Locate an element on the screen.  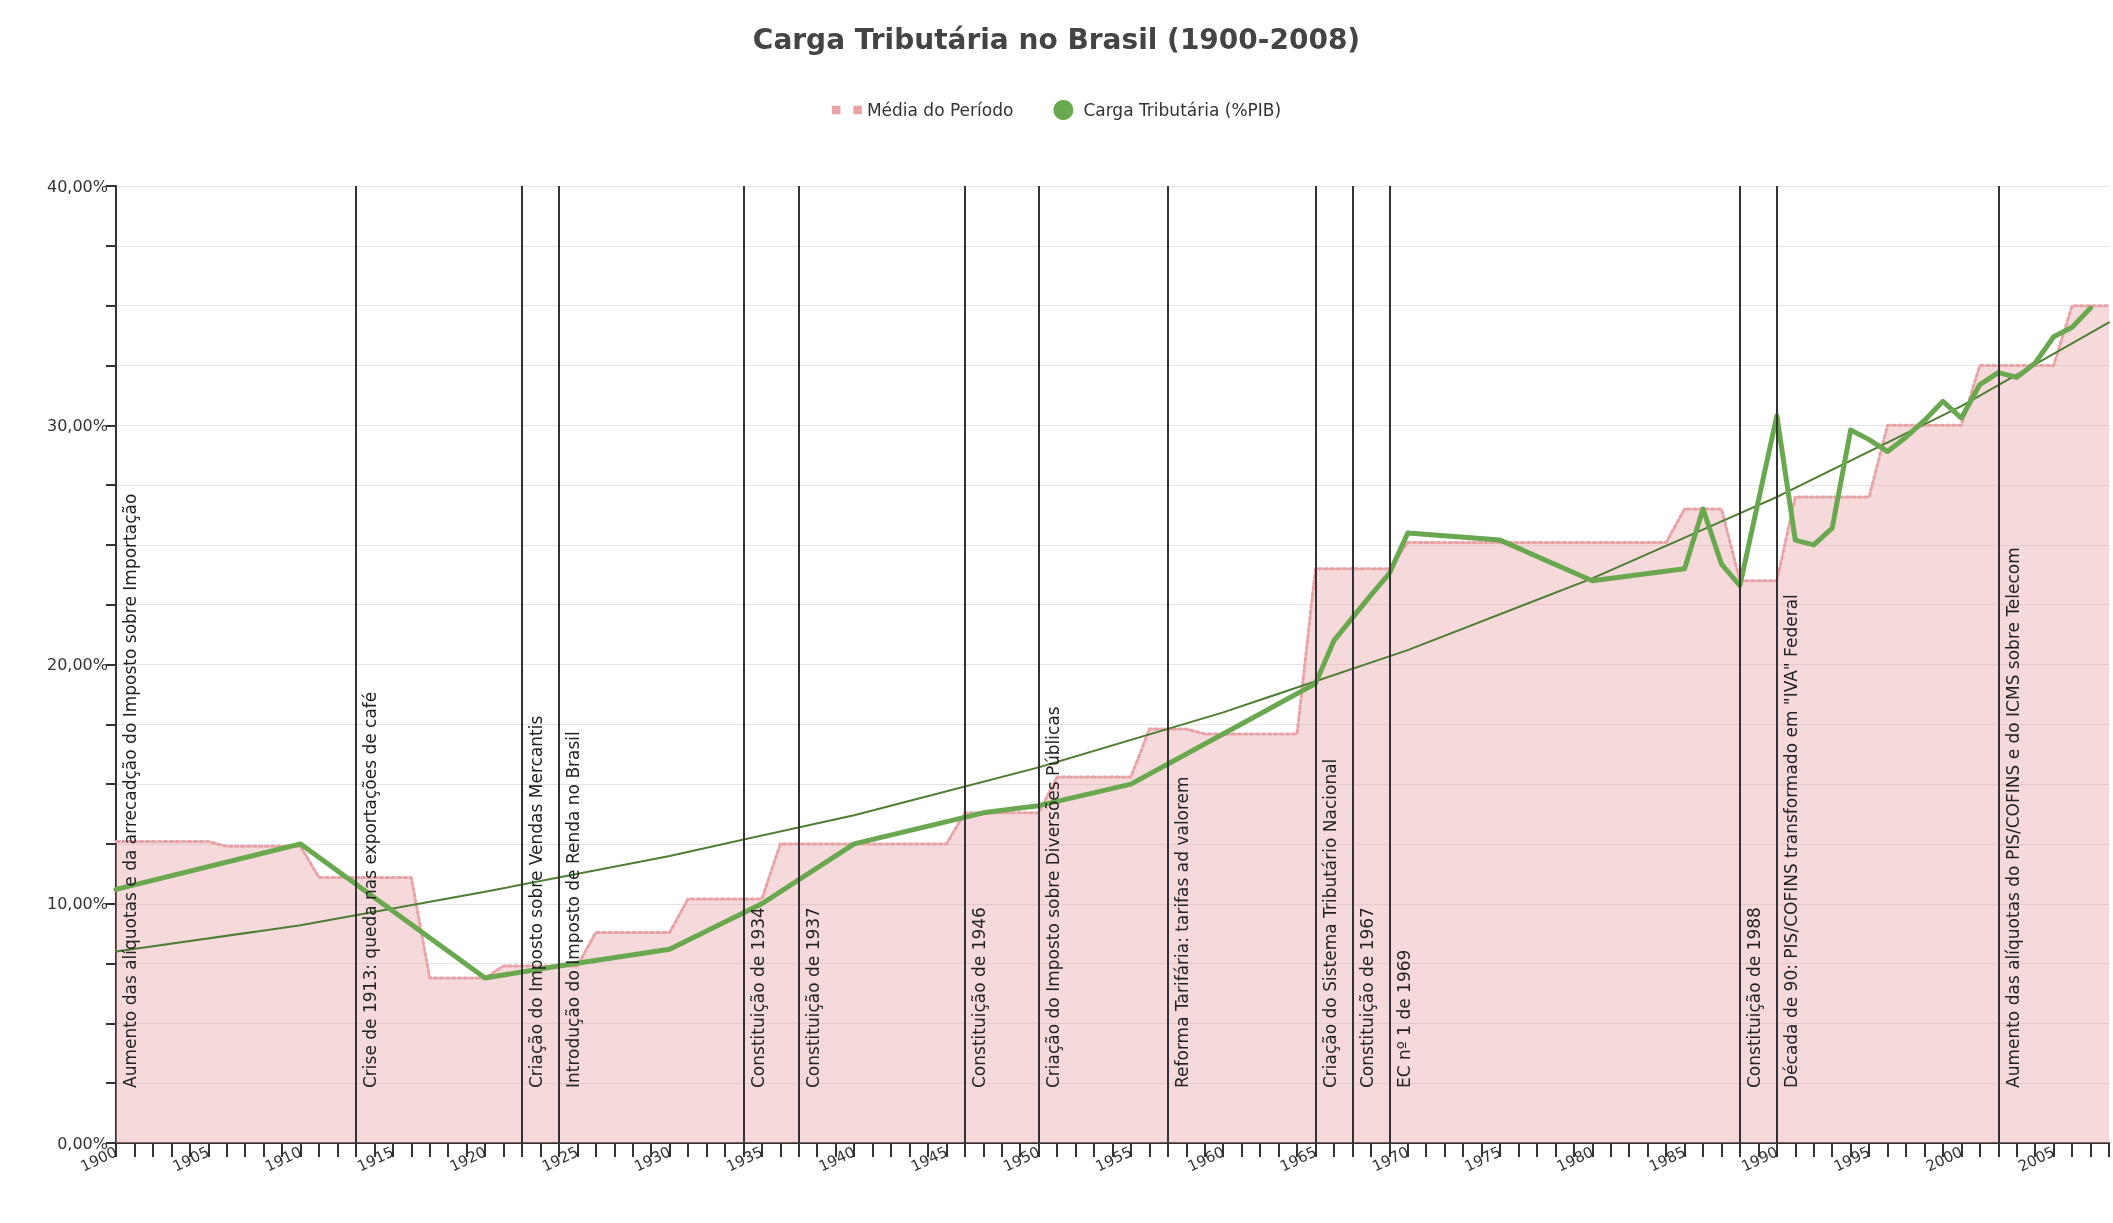
ref-line-label: Constituição de 1988 is located at coordinates (1754, 997).